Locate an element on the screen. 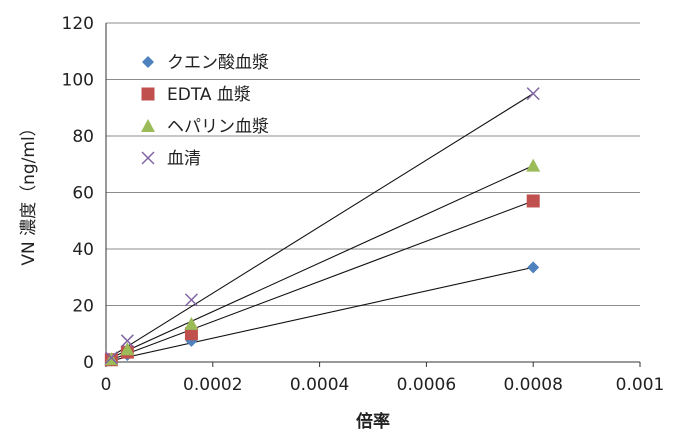 Image resolution: width=677 pixels, height=437 pixels. y-tick-label: 40 is located at coordinates (83, 250).